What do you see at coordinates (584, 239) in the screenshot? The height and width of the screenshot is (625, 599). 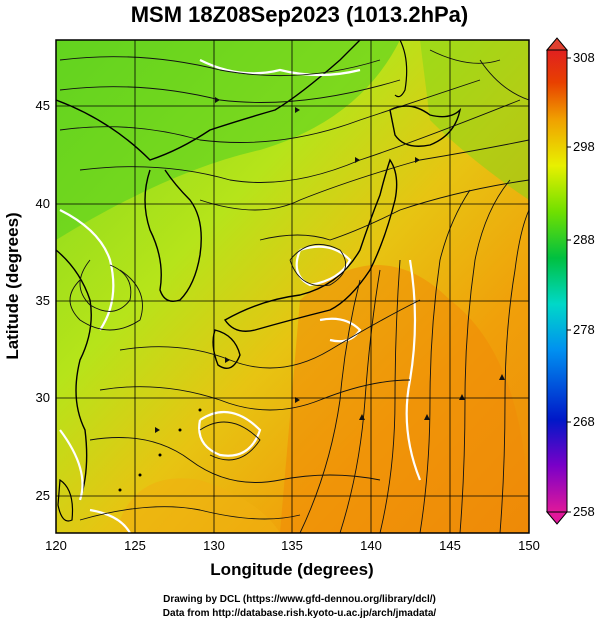 I see `colorbar-tick-label: 288` at bounding box center [584, 239].